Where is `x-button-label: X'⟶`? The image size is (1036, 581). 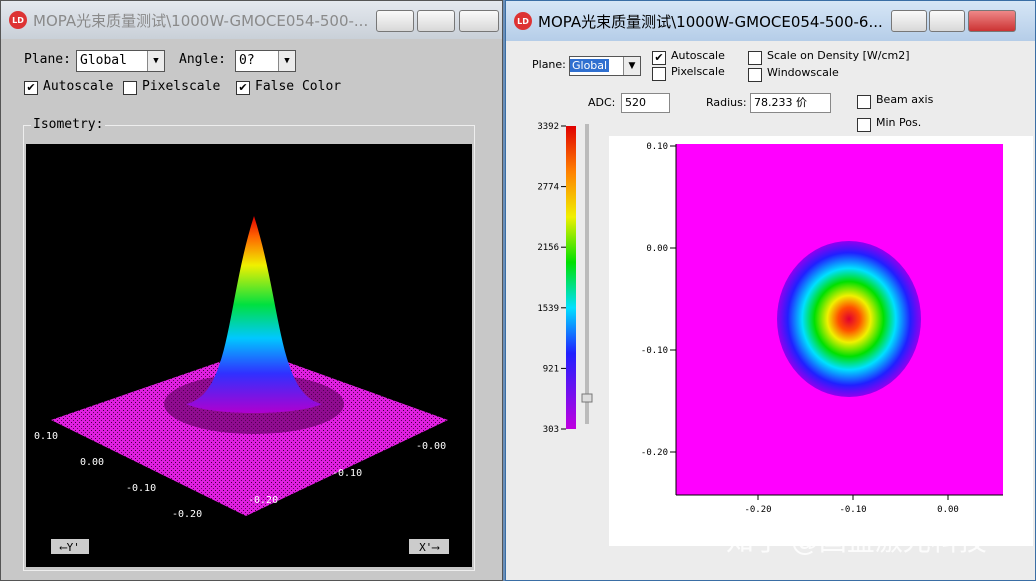 x-button-label: X'⟶ is located at coordinates (429, 547).